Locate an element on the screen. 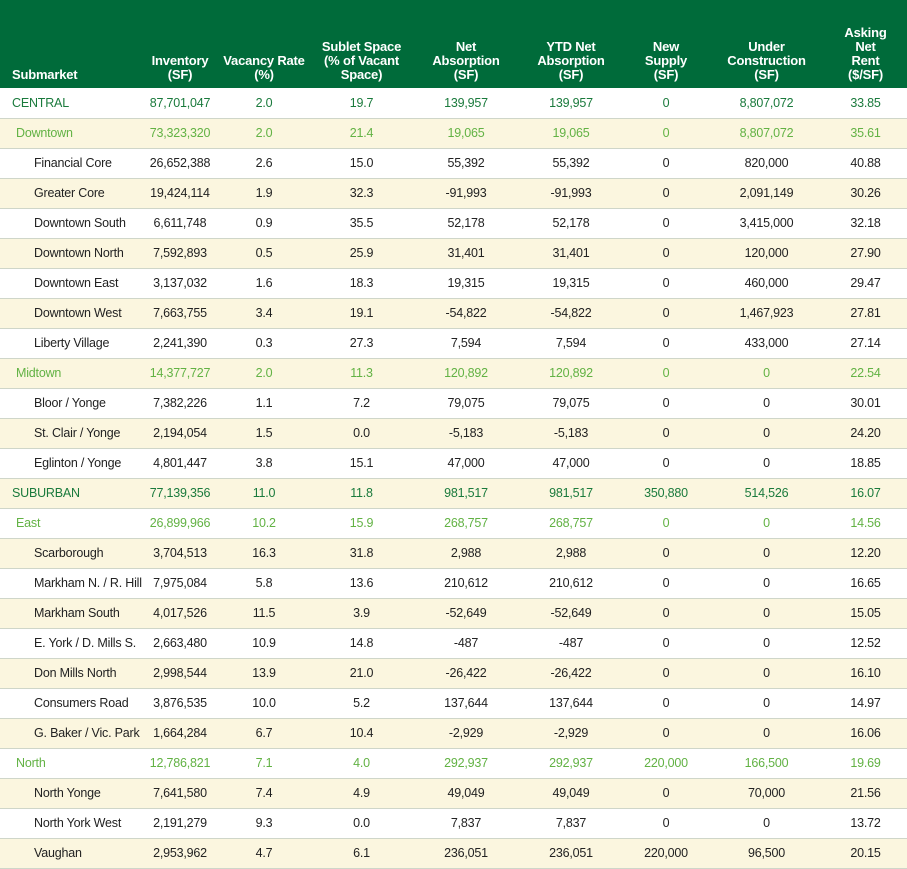 This screenshot has height=869, width=907. header-line: (% of Vacant is located at coordinates (361, 60).